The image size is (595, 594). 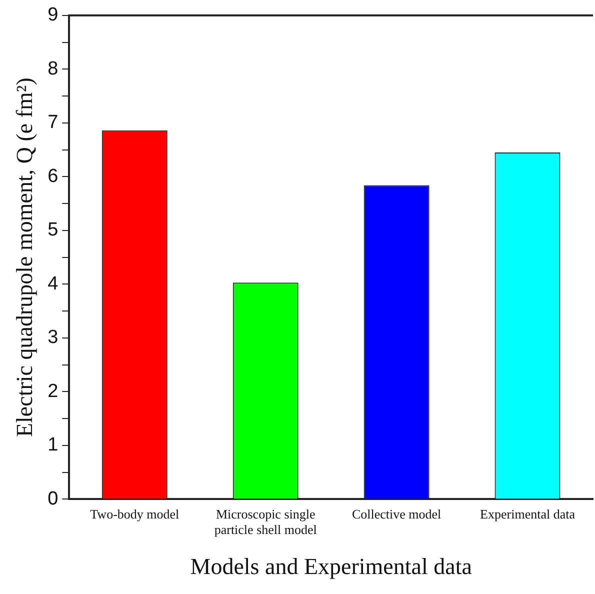 I want to click on y-tick-label: 0, so click(x=53, y=499).